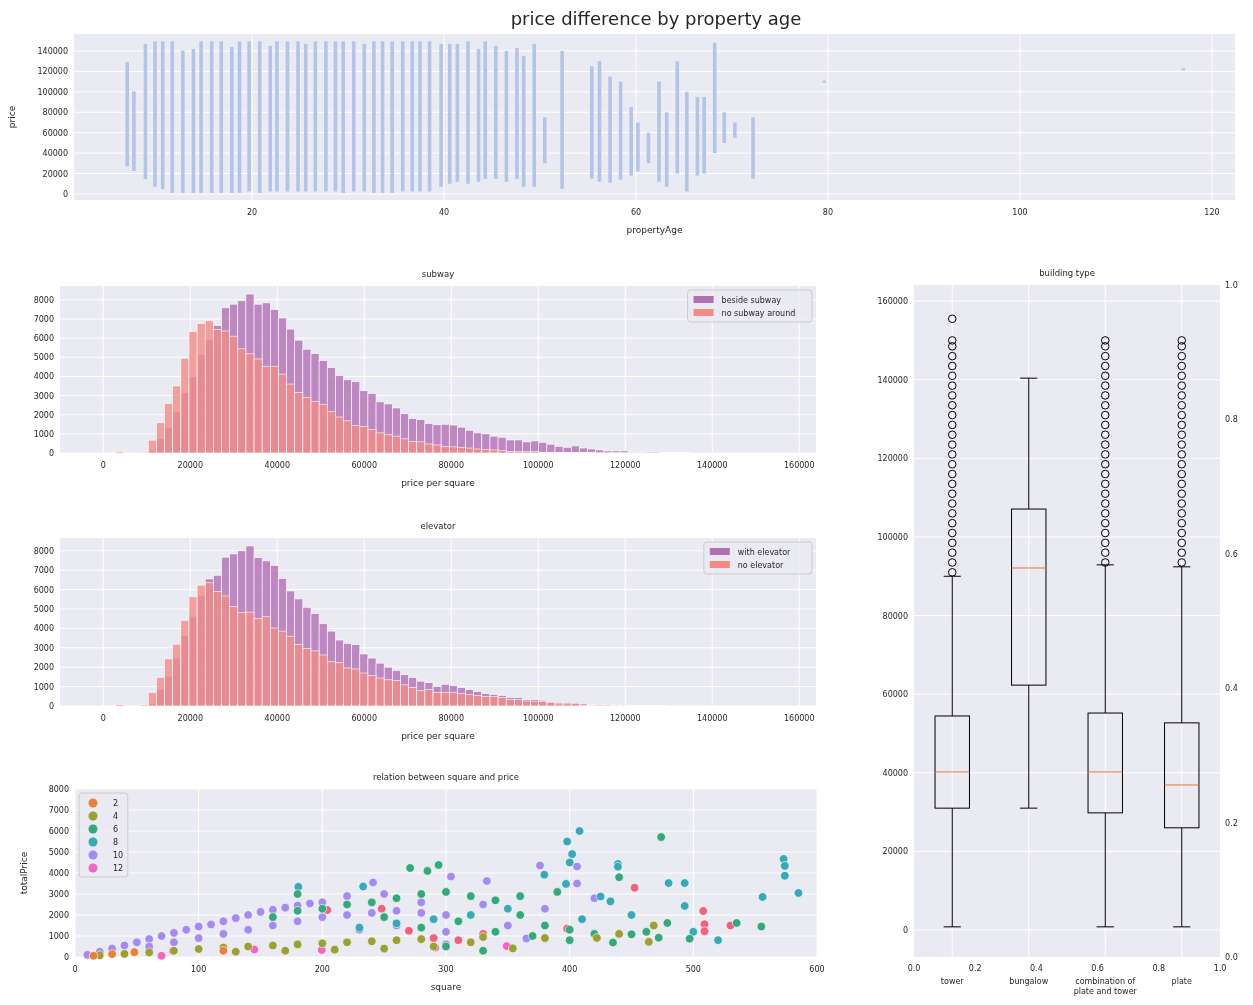 Image resolution: width=1253 pixels, height=1005 pixels. I want to click on y-axis-title: price, so click(12, 117).